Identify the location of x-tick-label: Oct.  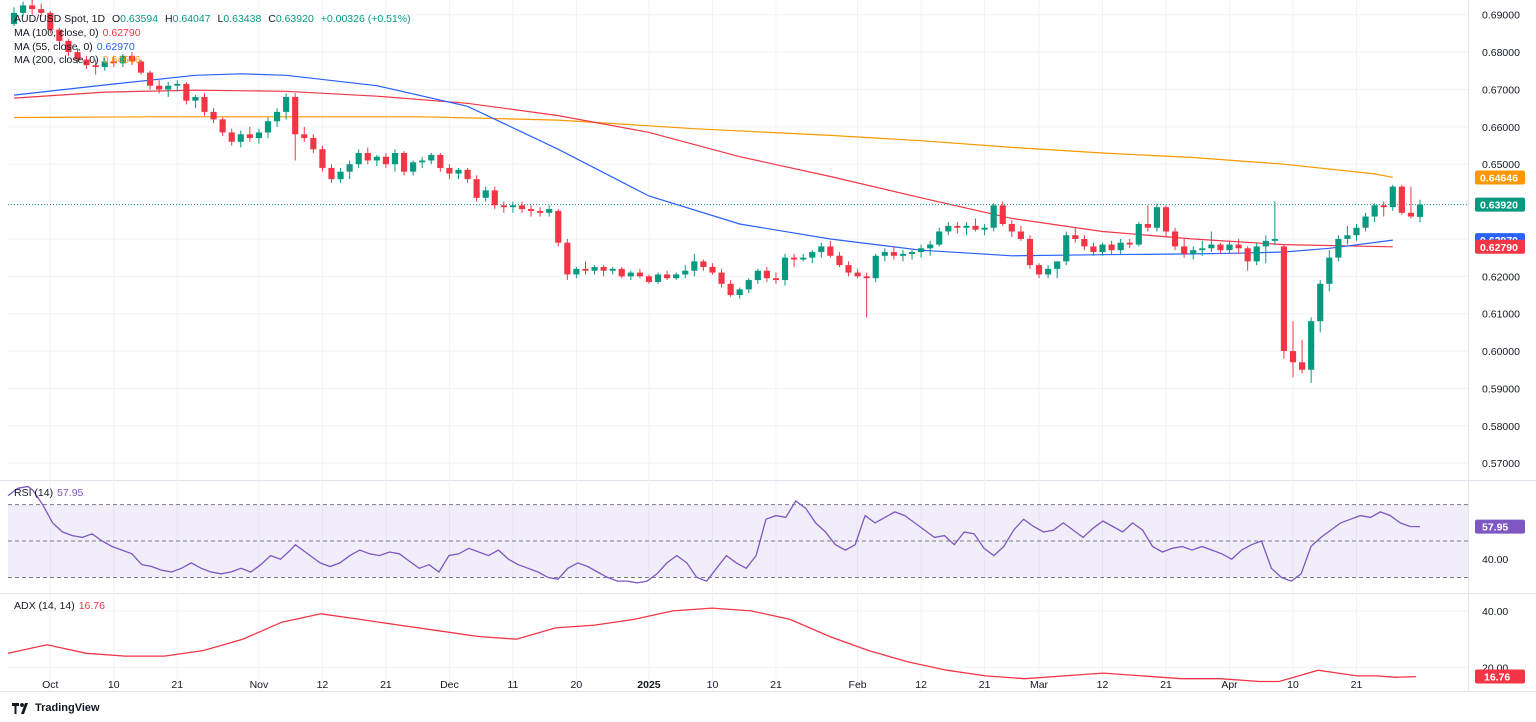
(50, 685).